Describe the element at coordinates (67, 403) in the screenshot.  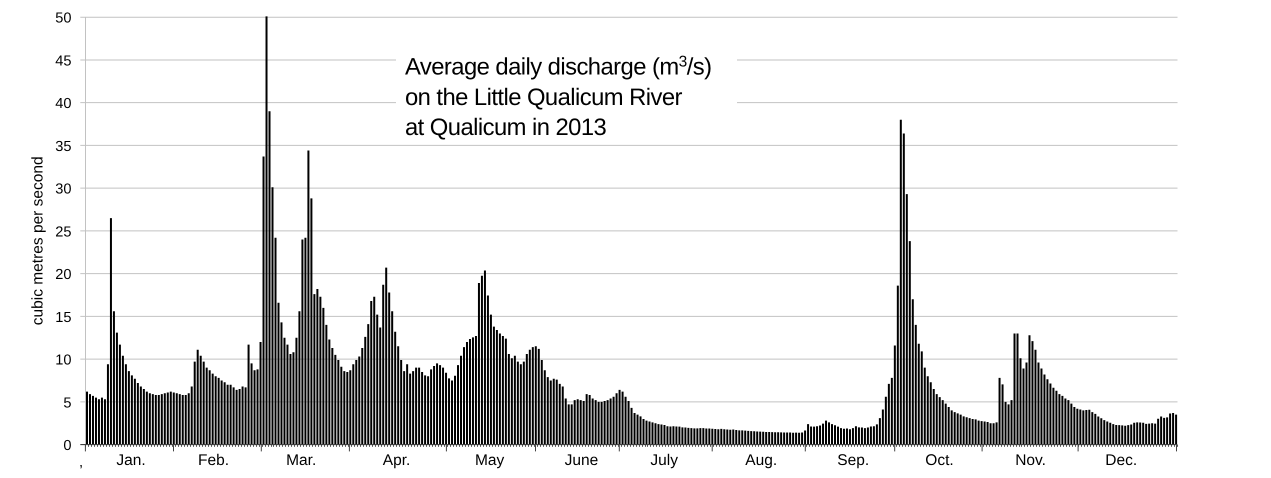
I see `svg-text: 5` at that location.